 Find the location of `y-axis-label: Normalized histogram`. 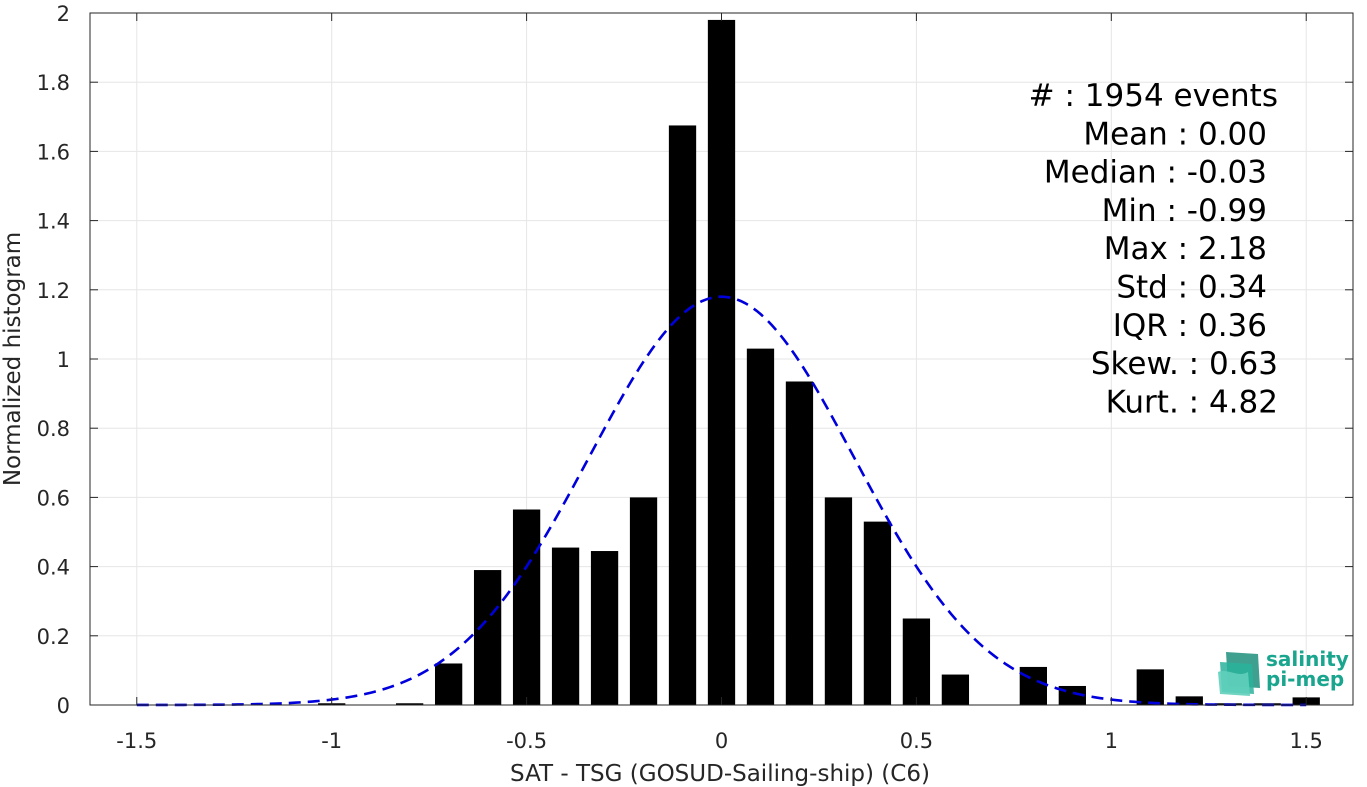

y-axis-label: Normalized histogram is located at coordinates (13, 359).